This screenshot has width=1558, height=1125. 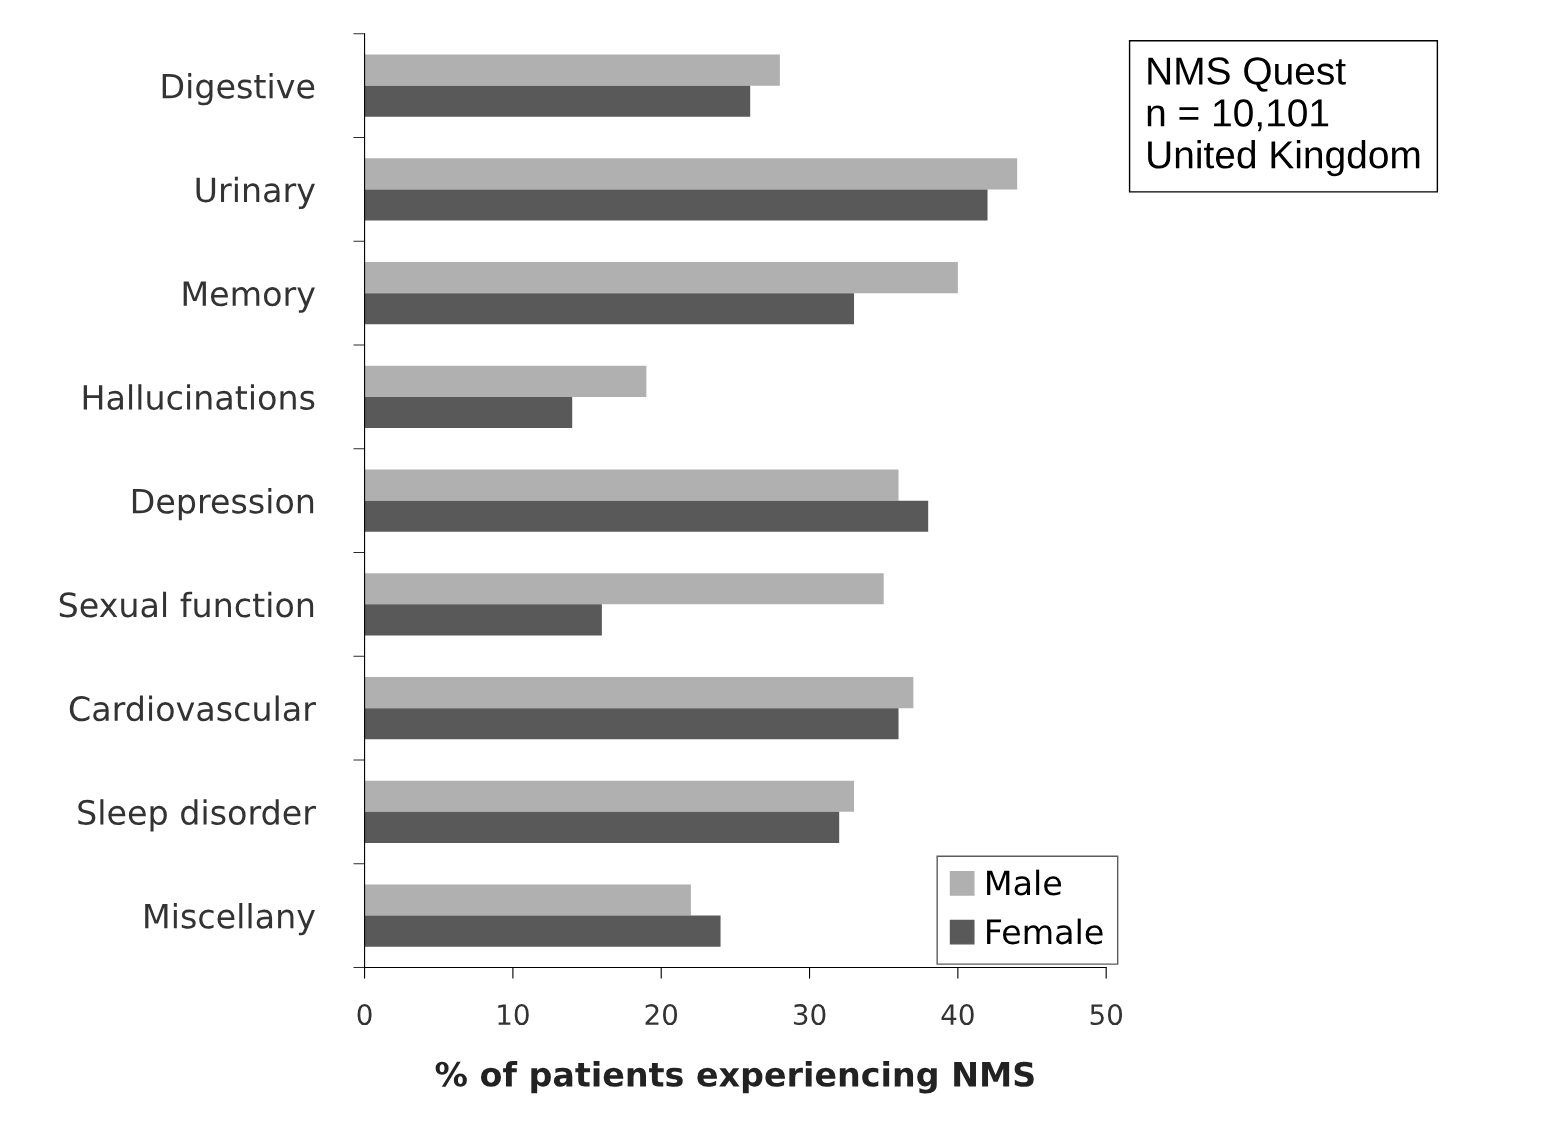 What do you see at coordinates (661, 1015) in the screenshot?
I see `x-tick-label: 20` at bounding box center [661, 1015].